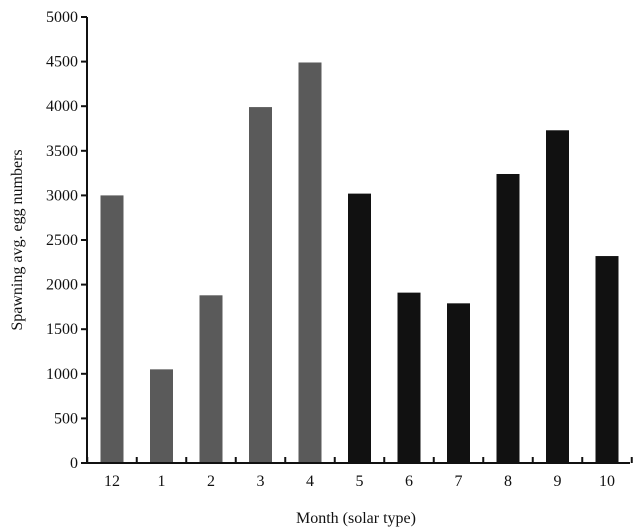  I want to click on y-tick-label: 3000, so click(62, 195).